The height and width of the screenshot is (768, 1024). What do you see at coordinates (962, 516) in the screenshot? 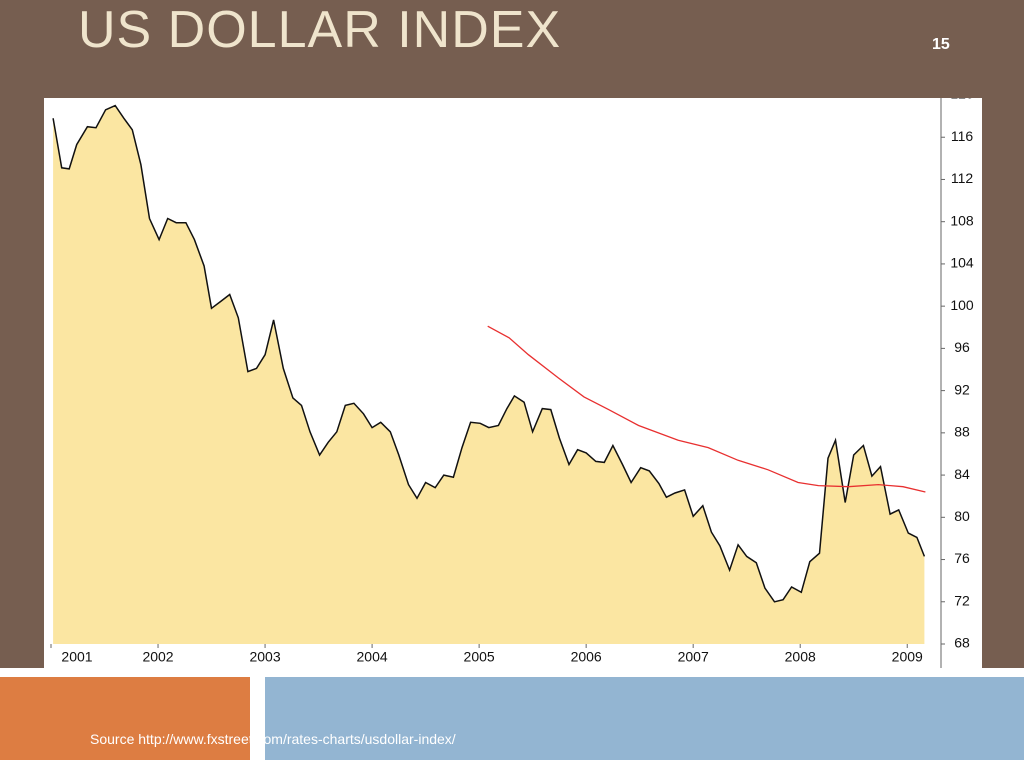
I see `y-tick-label: 80` at bounding box center [962, 516].